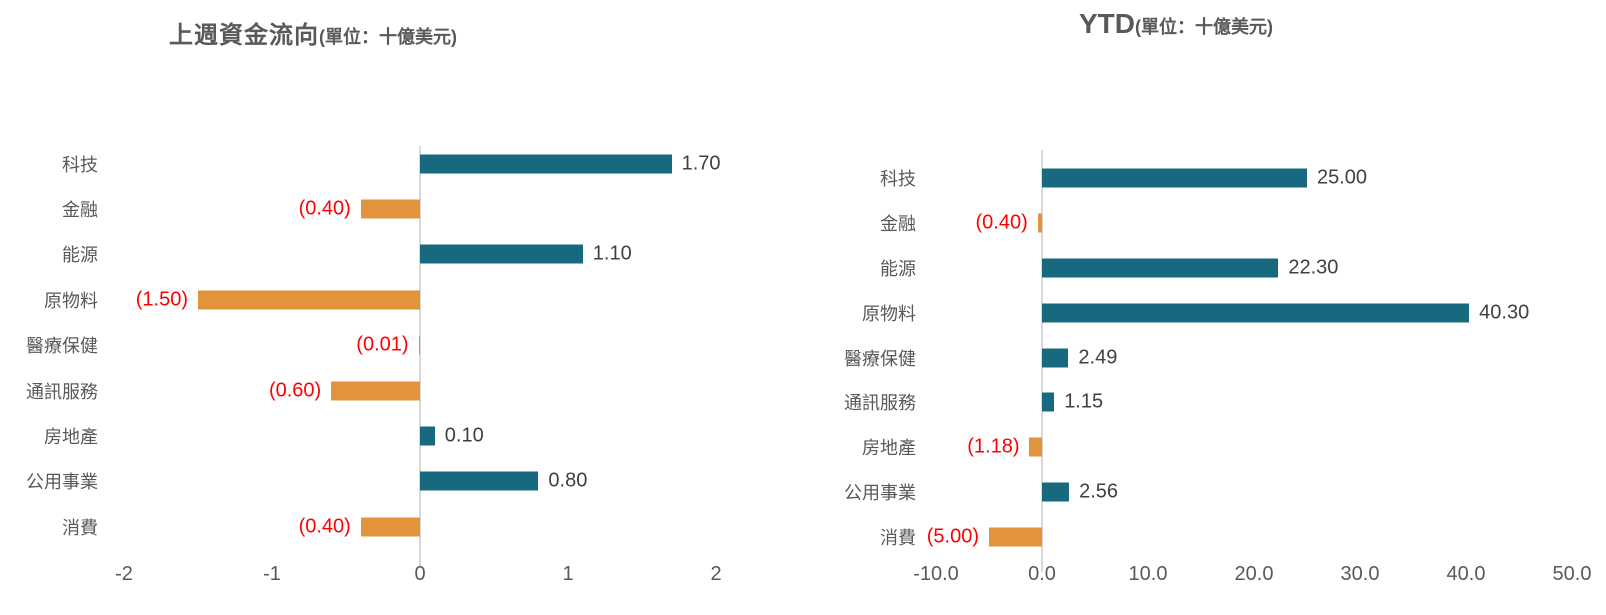  I want to click on bar-zone: 1.10, so click(420, 254).